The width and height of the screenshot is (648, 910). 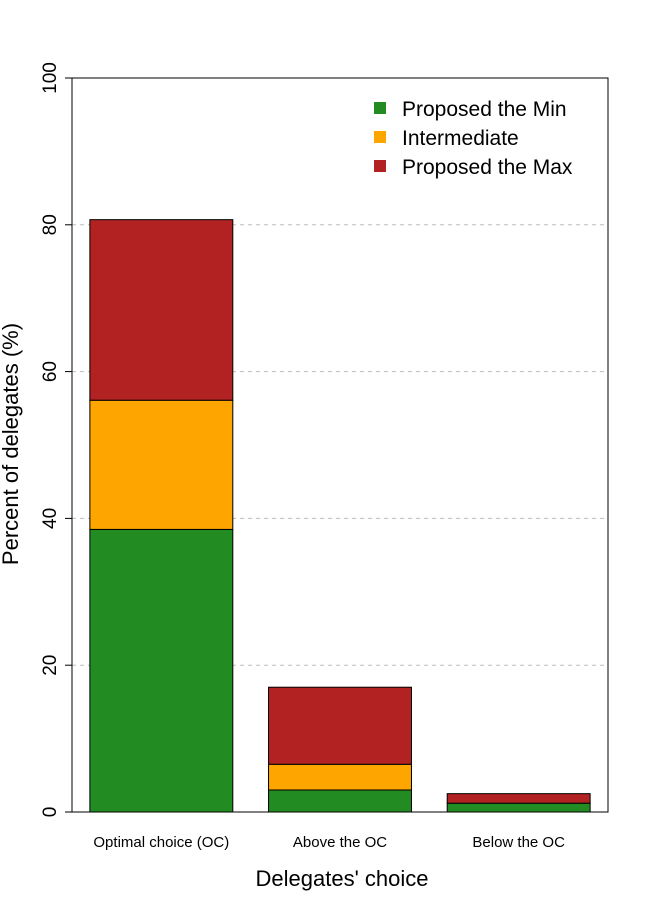 What do you see at coordinates (50, 812) in the screenshot?
I see `y-tick-label: 0` at bounding box center [50, 812].